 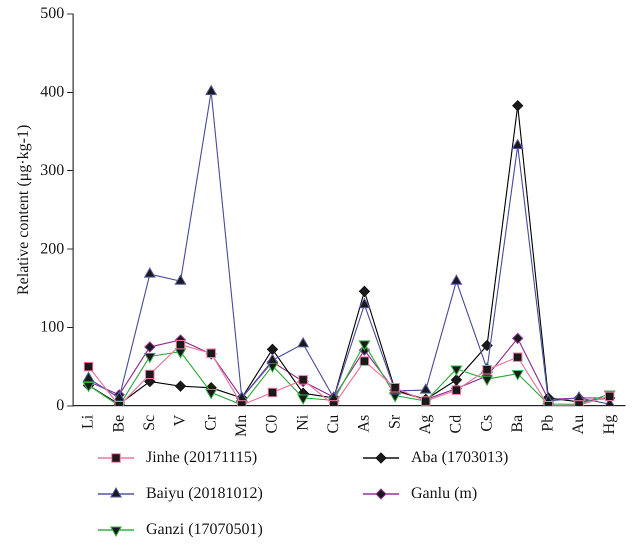 I want to click on x-tick-label: Sc, so click(x=149, y=422).